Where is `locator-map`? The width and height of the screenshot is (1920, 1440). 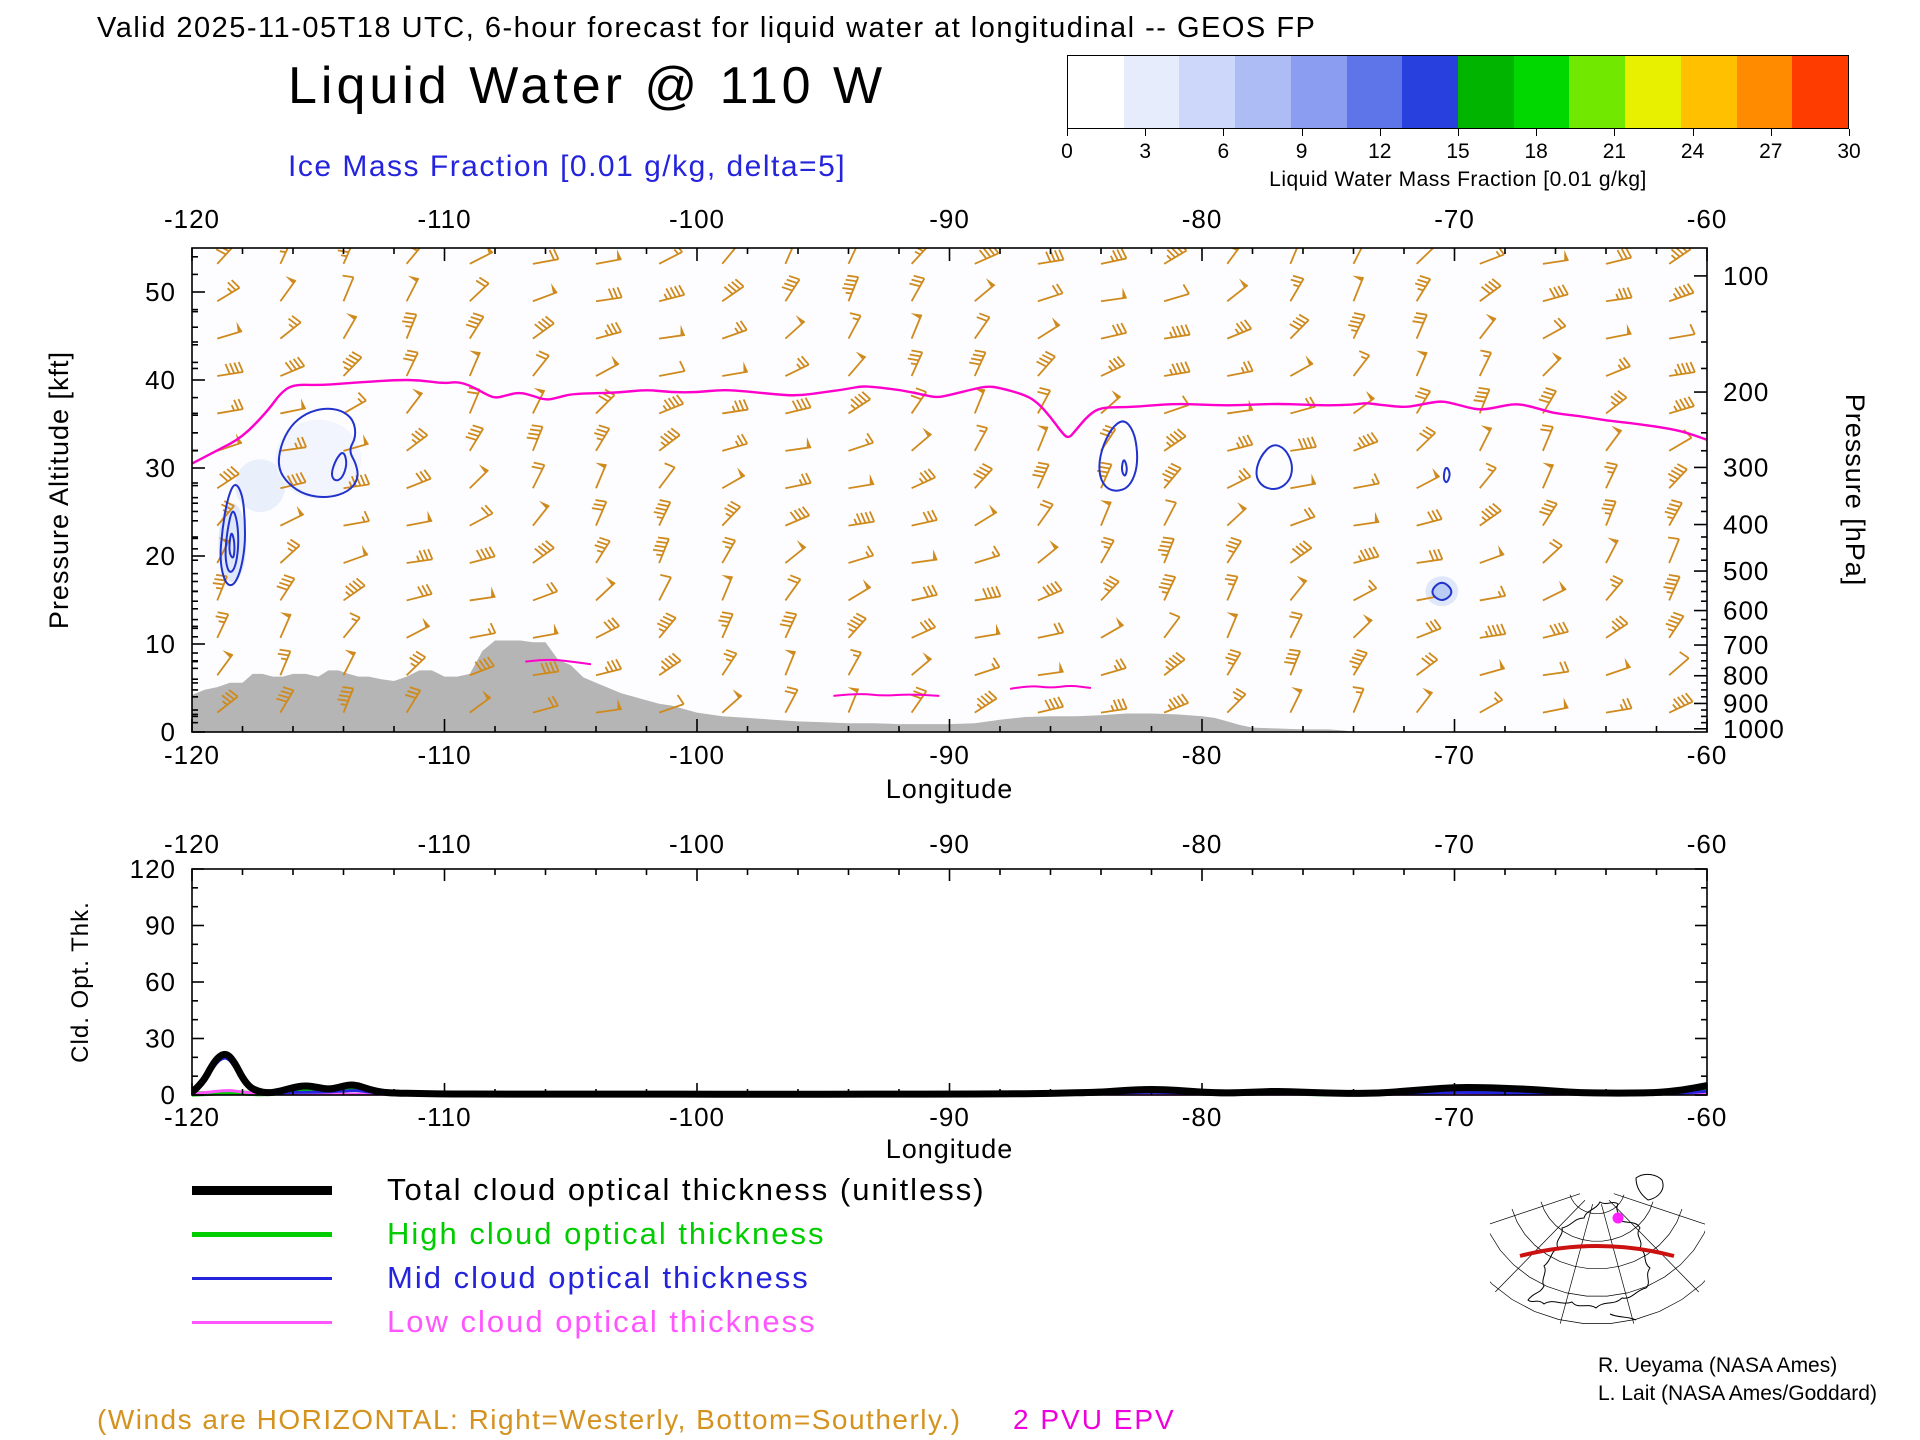
locator-map is located at coordinates (1597, 1248).